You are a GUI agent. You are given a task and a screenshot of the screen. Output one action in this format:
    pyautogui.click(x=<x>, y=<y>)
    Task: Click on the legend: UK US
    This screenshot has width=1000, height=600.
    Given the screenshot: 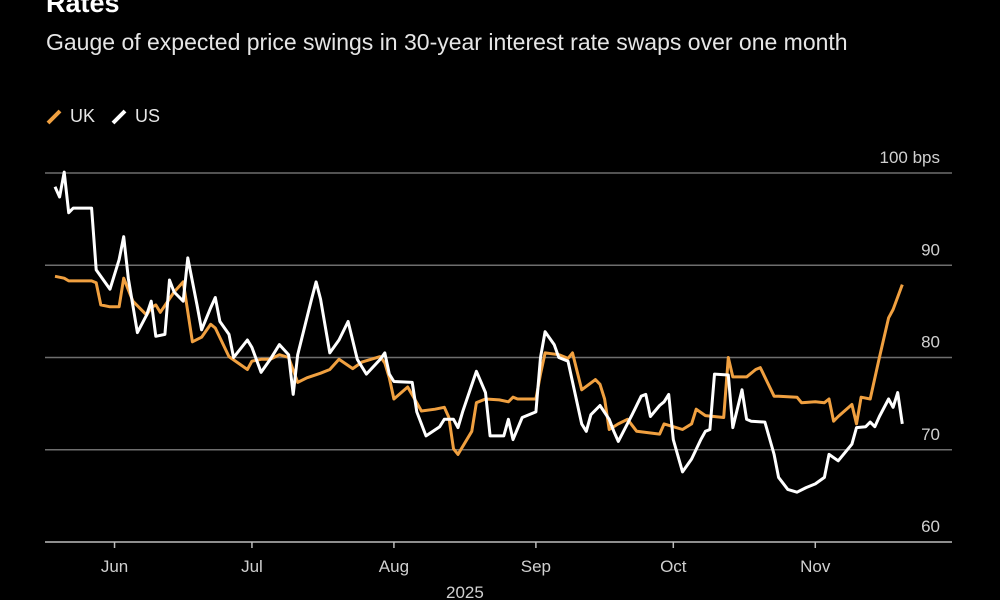 What is the action you would take?
    pyautogui.click(x=103, y=116)
    